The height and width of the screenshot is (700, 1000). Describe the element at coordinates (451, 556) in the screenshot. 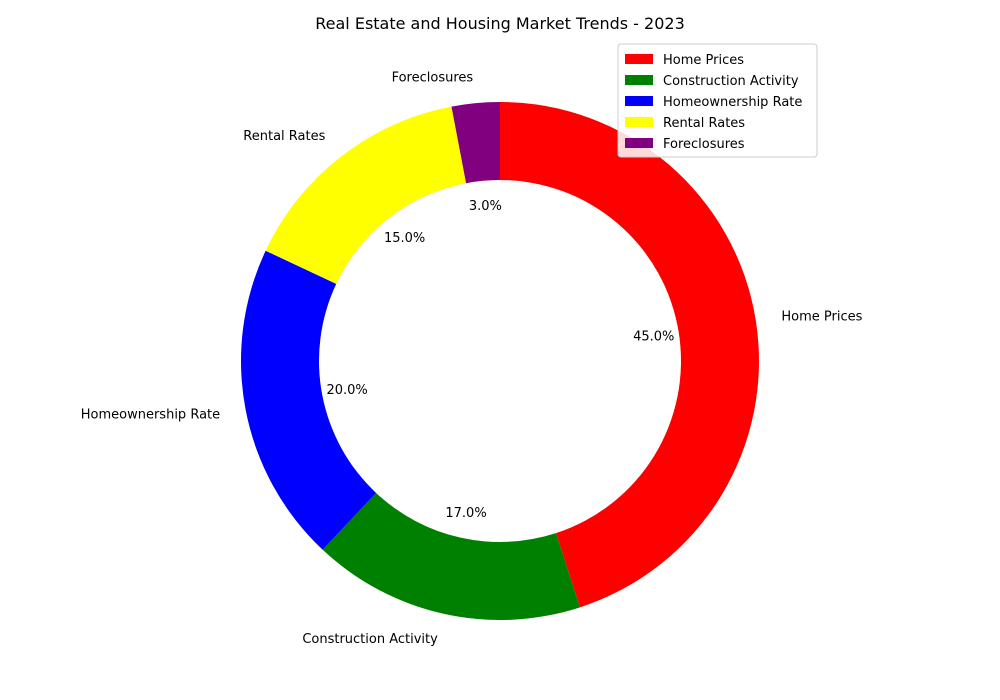

I see `slice-construction-activity` at that location.